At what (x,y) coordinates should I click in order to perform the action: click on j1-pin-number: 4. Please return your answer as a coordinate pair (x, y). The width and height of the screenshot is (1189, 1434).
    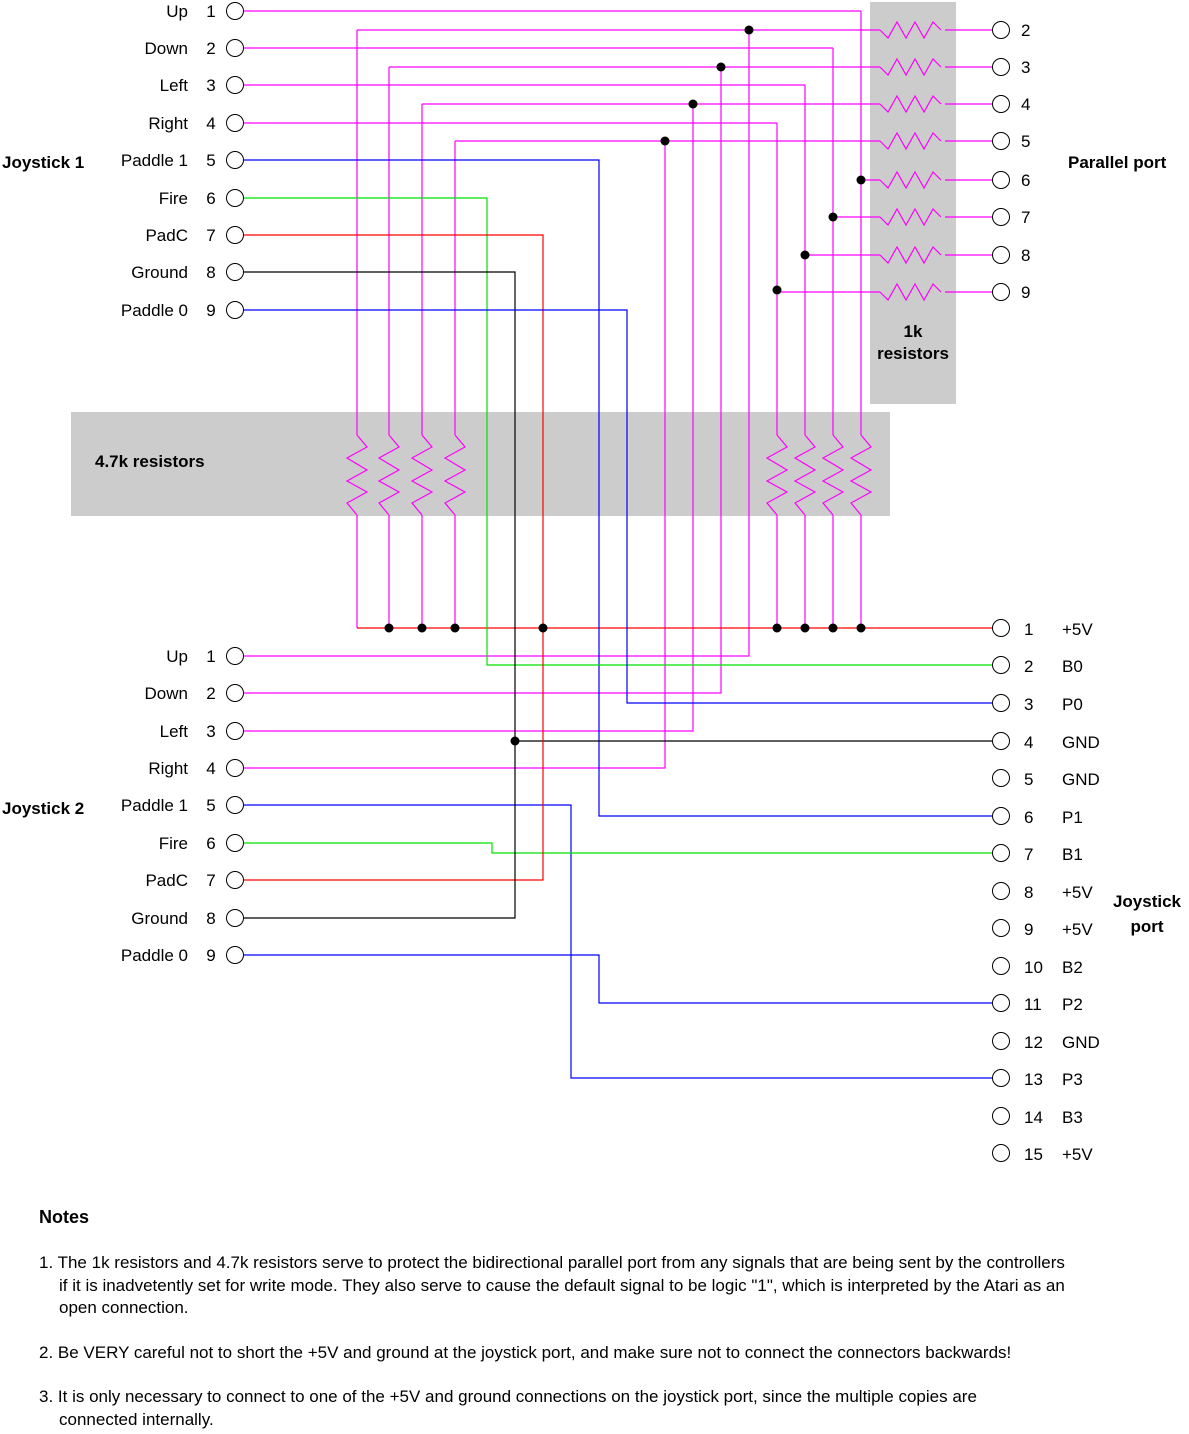
    Looking at the image, I should click on (210, 123).